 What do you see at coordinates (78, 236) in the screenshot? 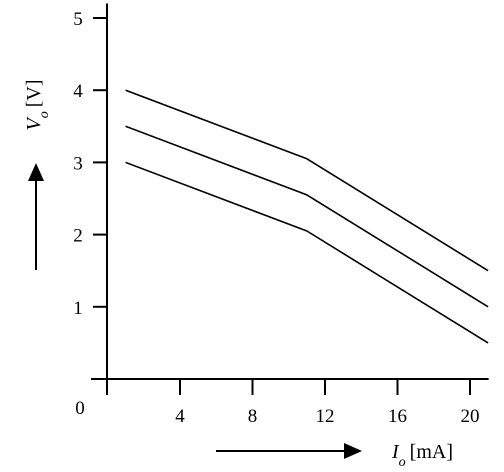
I see `y-tick-label-2: 2` at bounding box center [78, 236].